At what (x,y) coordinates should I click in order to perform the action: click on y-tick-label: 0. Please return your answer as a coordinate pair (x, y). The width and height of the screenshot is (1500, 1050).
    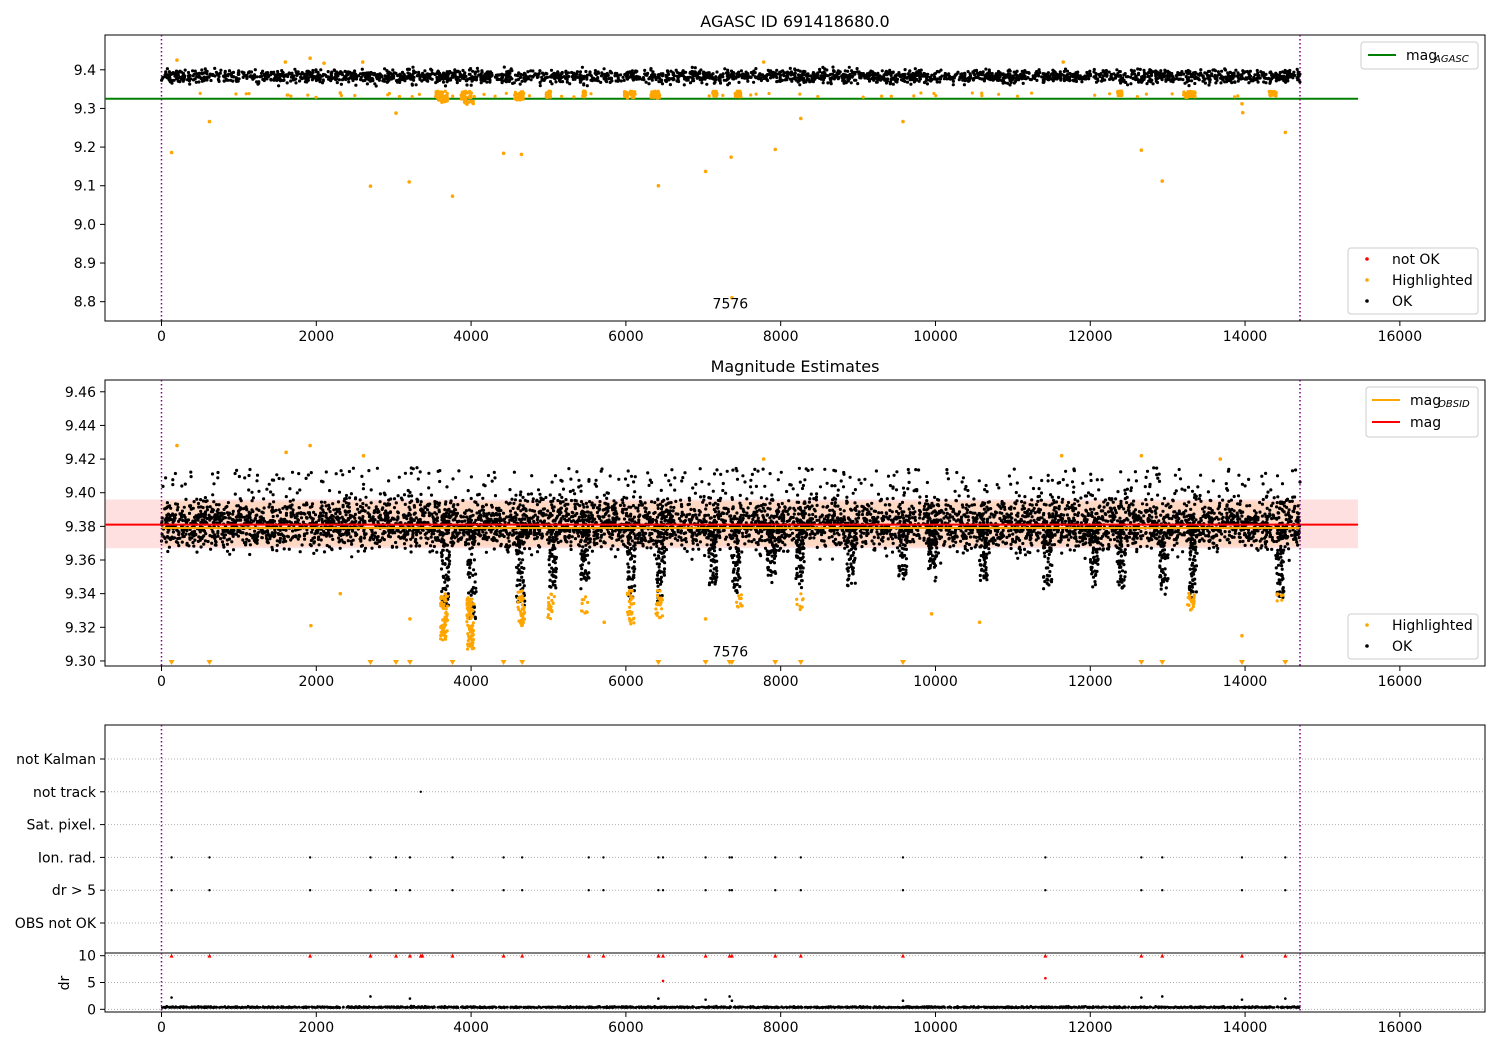
    Looking at the image, I should click on (91, 1010).